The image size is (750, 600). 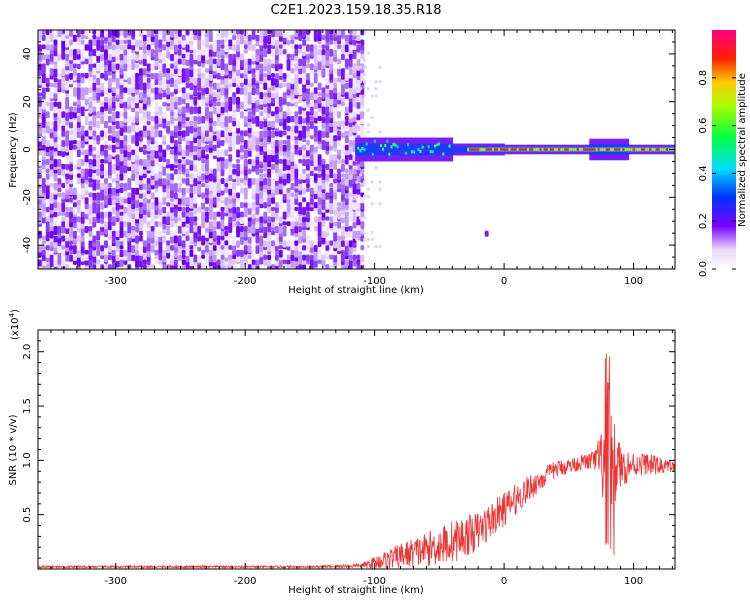 What do you see at coordinates (27, 245) in the screenshot?
I see `y-tick-label: -40` at bounding box center [27, 245].